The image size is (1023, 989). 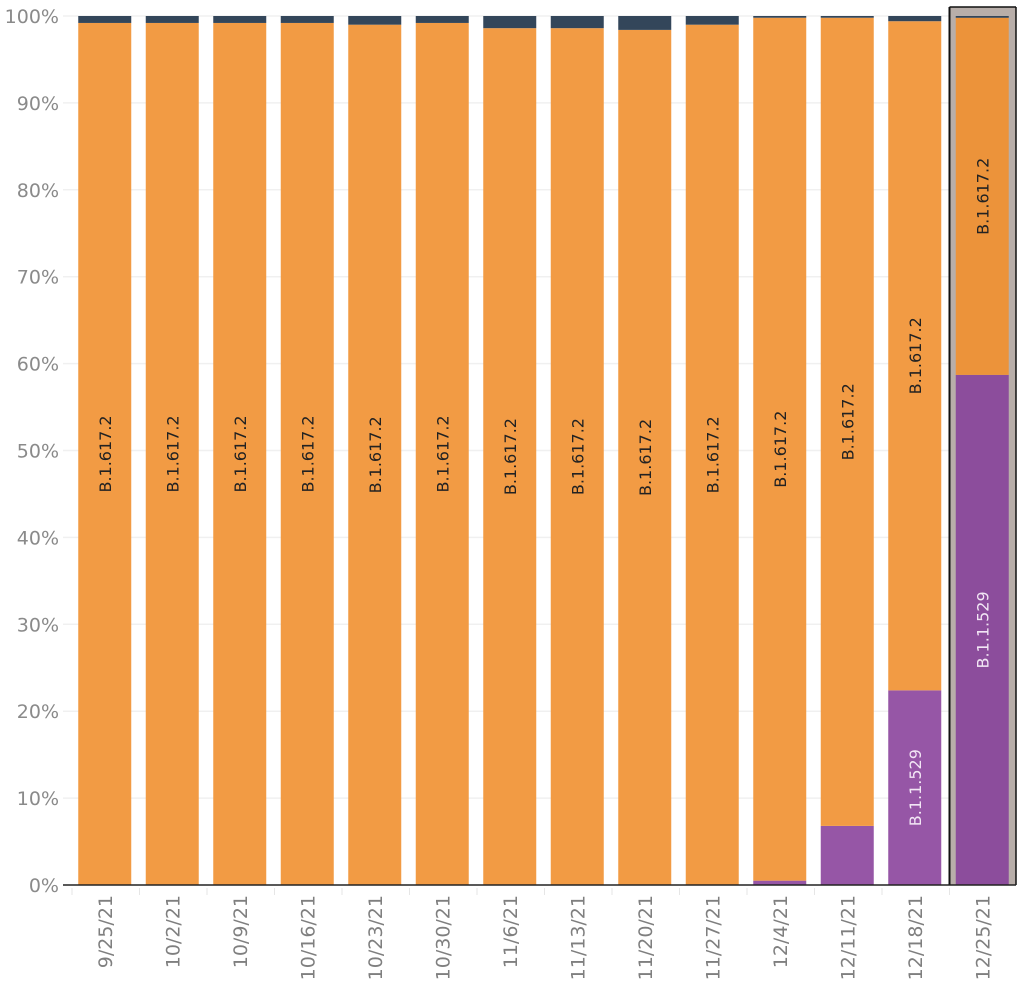 What do you see at coordinates (38, 365) in the screenshot?
I see `y-tick-label: 60%` at bounding box center [38, 365].